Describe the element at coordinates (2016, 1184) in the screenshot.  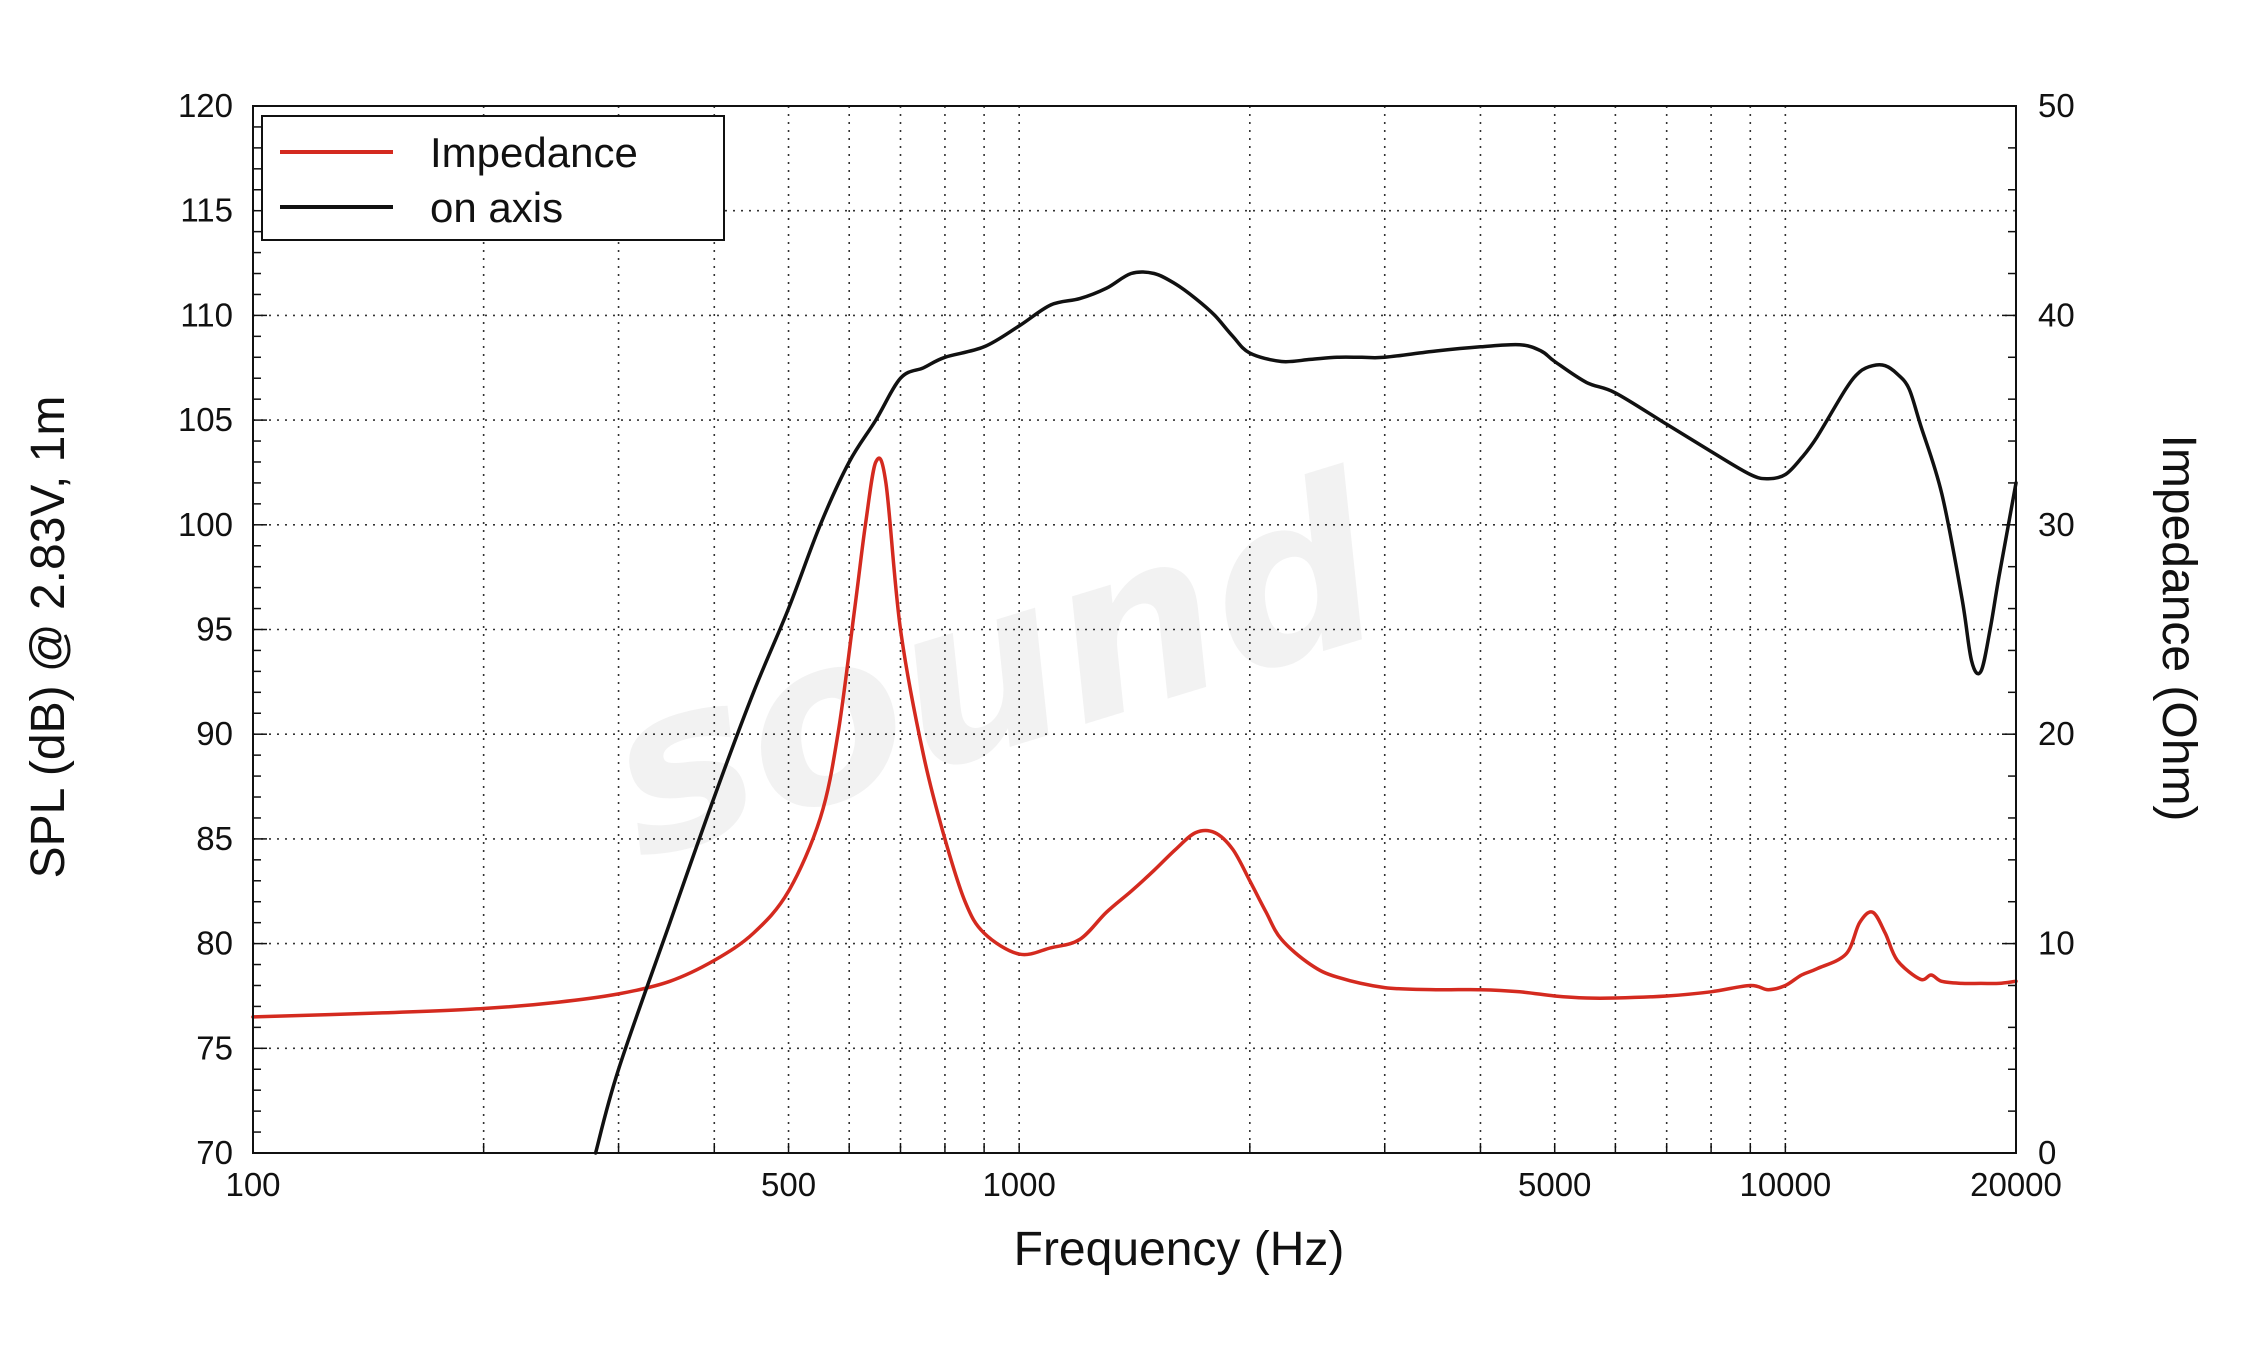
I see `x-tick-label: 20000` at that location.